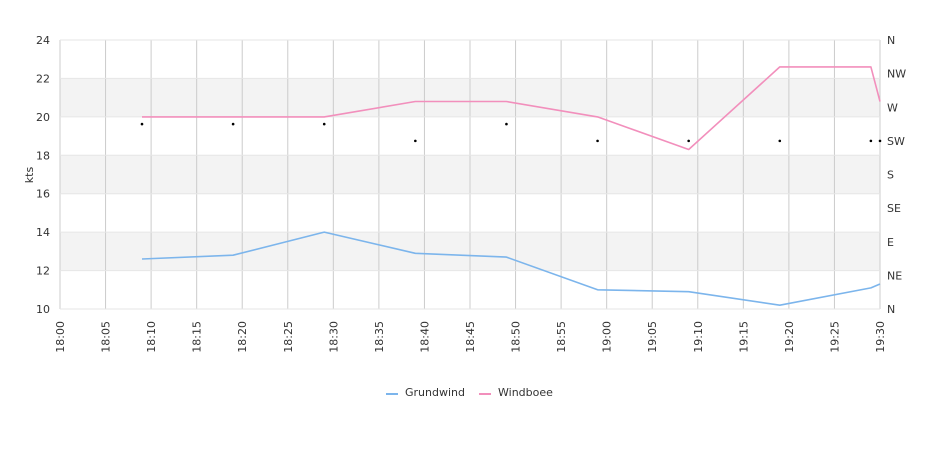 The height and width of the screenshot is (450, 940). I want to click on x-tick-label: 18:40, so click(424, 337).